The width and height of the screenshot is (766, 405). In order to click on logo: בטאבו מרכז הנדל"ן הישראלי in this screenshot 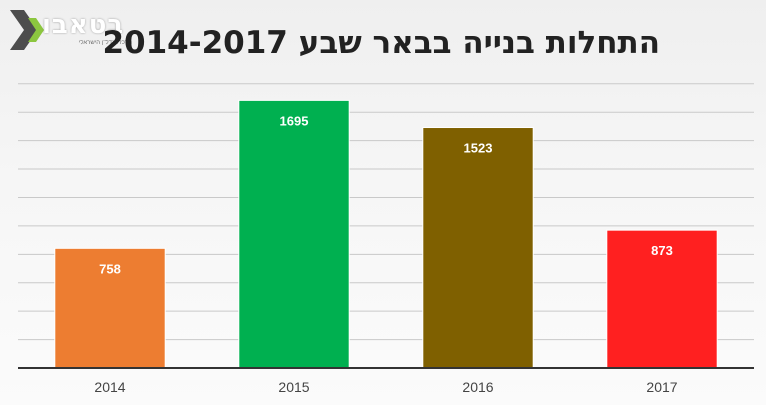, I will do `click(74, 30)`.